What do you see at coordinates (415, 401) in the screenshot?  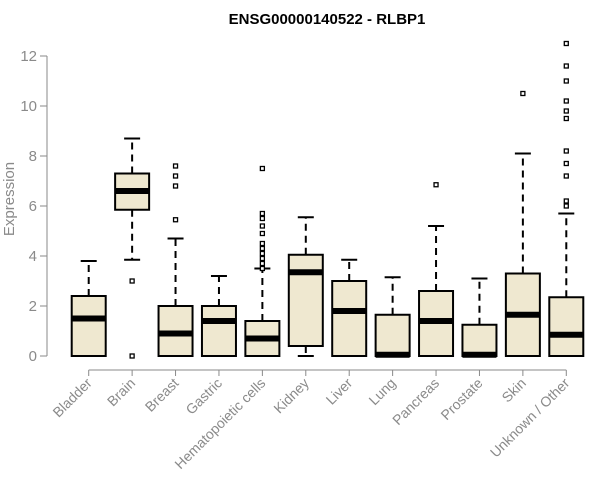 I see `x-tick-label-8: Pancreas` at bounding box center [415, 401].